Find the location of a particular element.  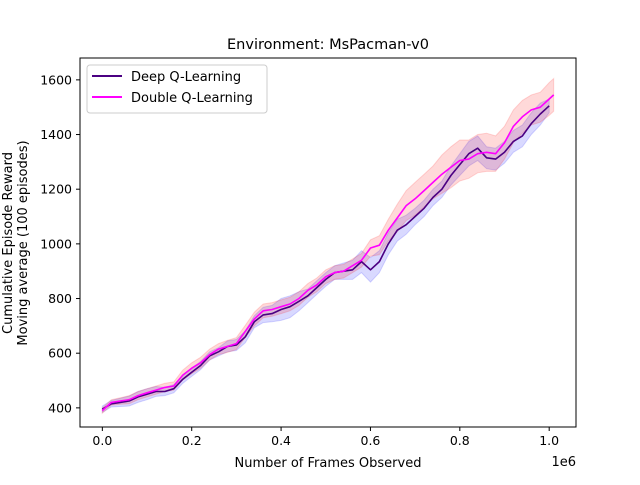

y-tick-label: 600 is located at coordinates (60, 353).